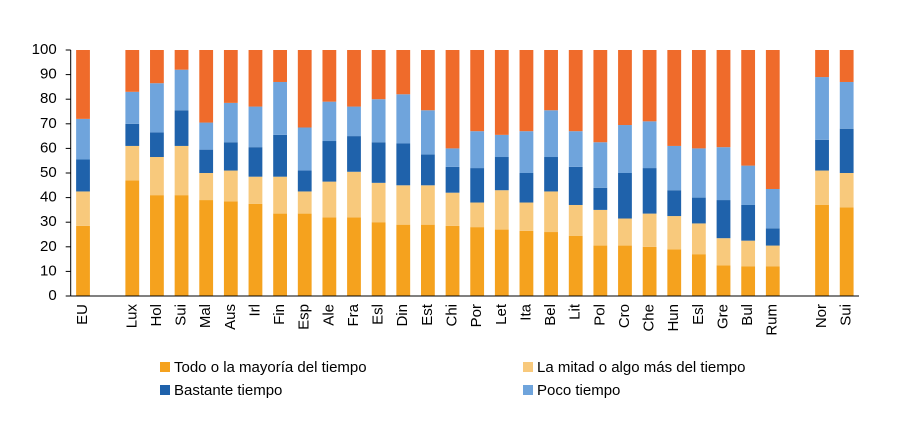 The width and height of the screenshot is (901, 432). What do you see at coordinates (156, 315) in the screenshot?
I see `x-tick-label: Hol` at bounding box center [156, 315].